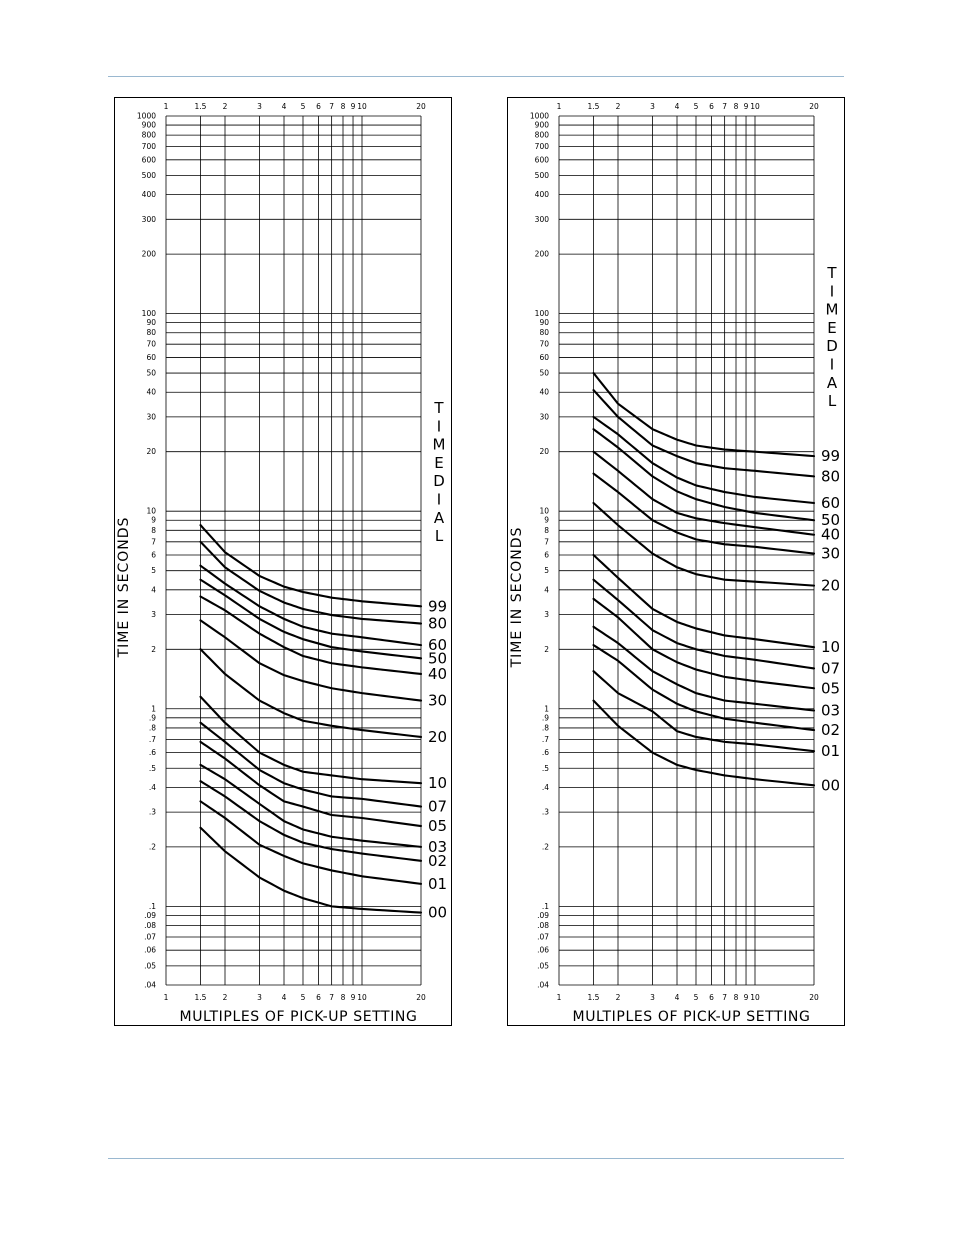  Describe the element at coordinates (153, 520) in the screenshot. I see `y-tick-label: 9` at that location.